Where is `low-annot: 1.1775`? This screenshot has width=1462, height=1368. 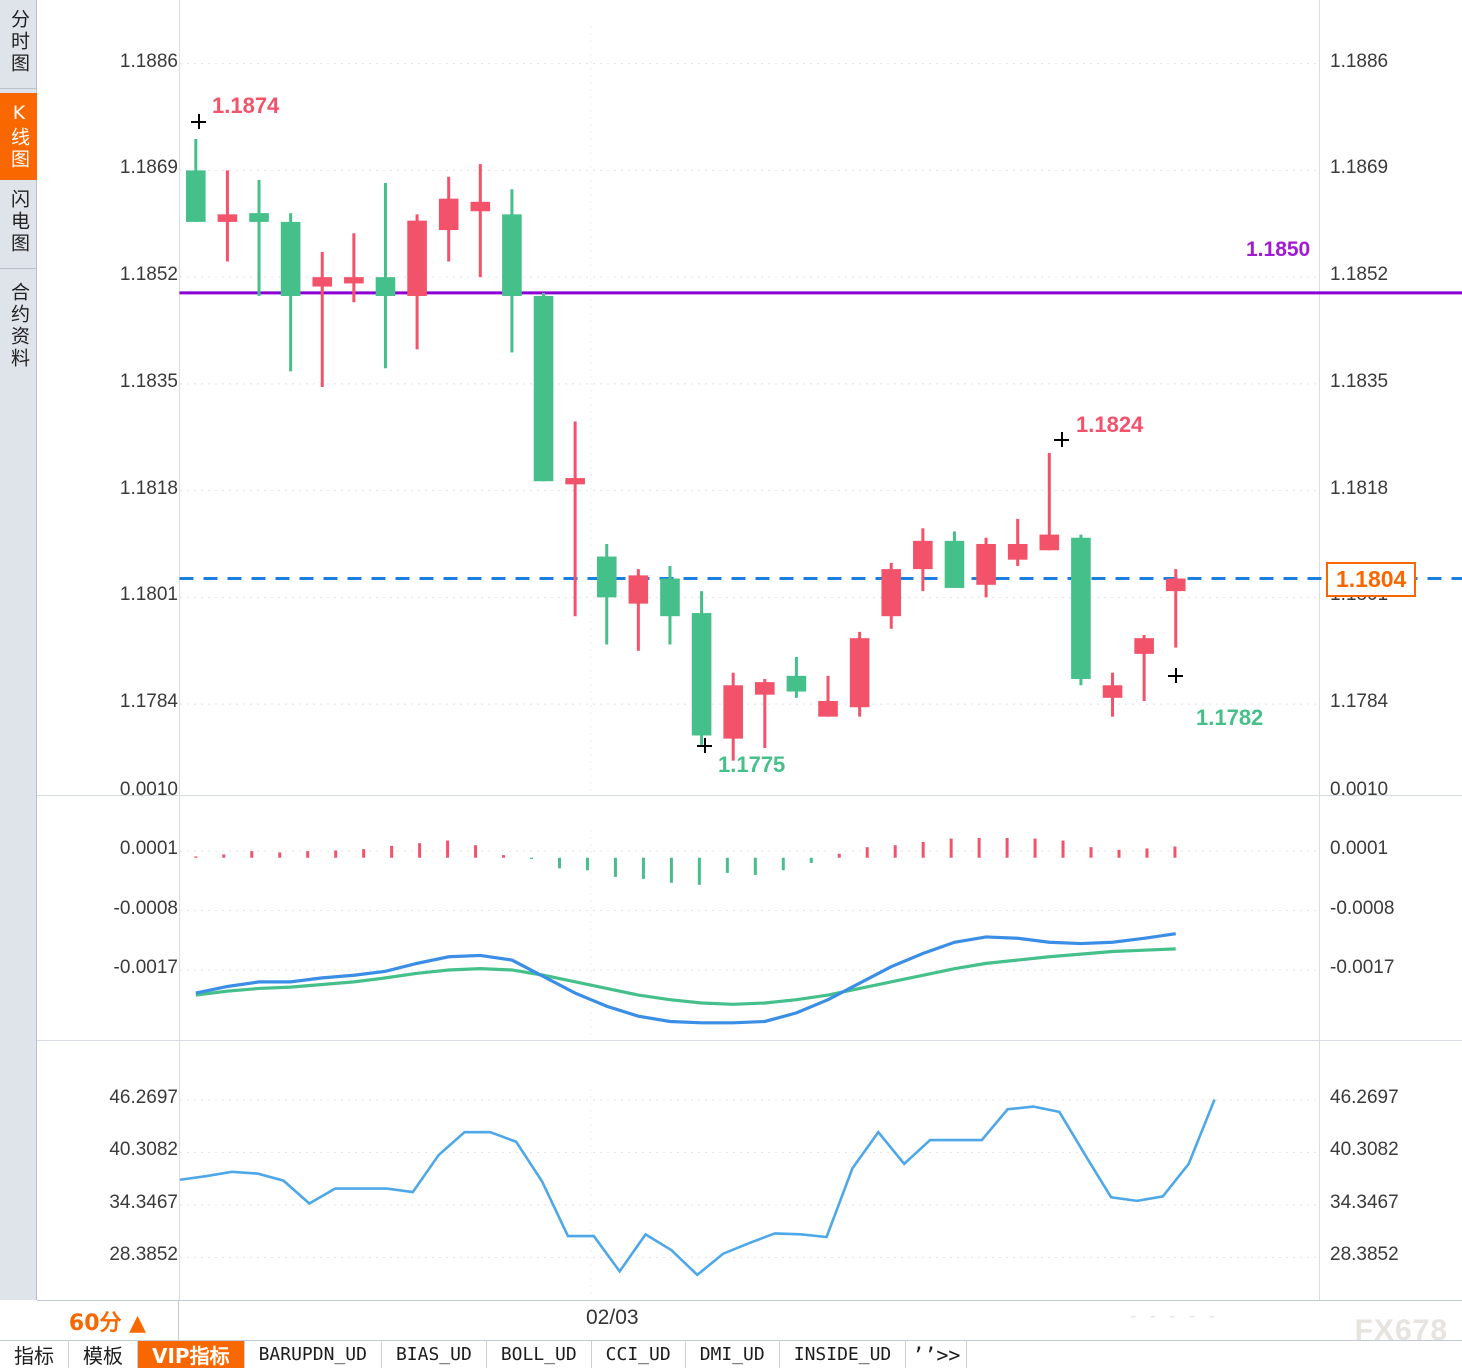 low-annot: 1.1775 is located at coordinates (752, 764).